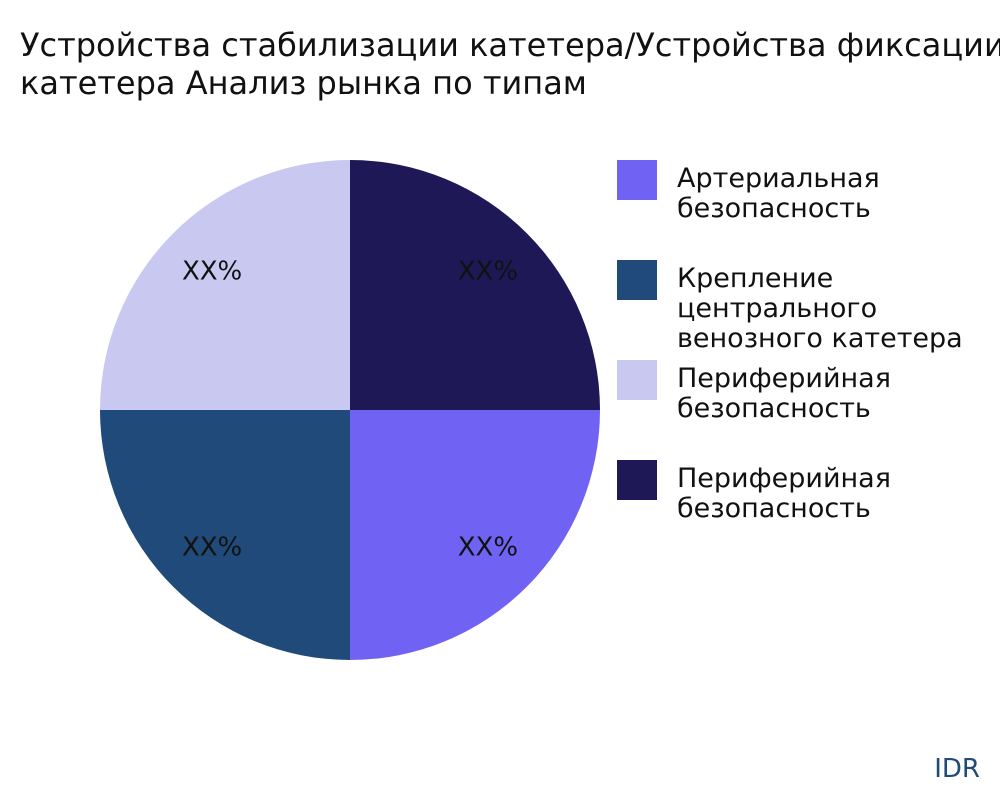 The height and width of the screenshot is (800, 1000). Describe the element at coordinates (778, 193) in the screenshot. I see `legend-label: Артериальная безопасность` at that location.